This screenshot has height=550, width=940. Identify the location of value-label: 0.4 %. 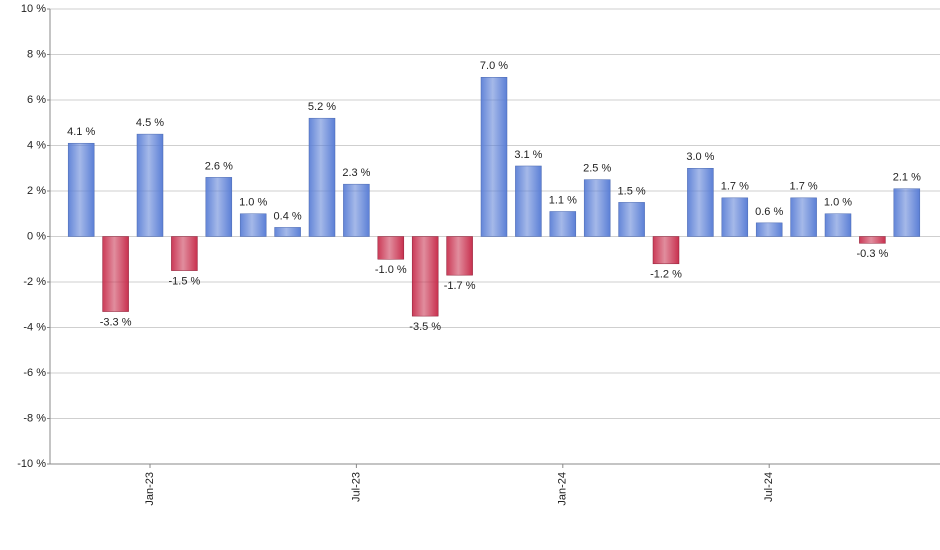
(288, 216).